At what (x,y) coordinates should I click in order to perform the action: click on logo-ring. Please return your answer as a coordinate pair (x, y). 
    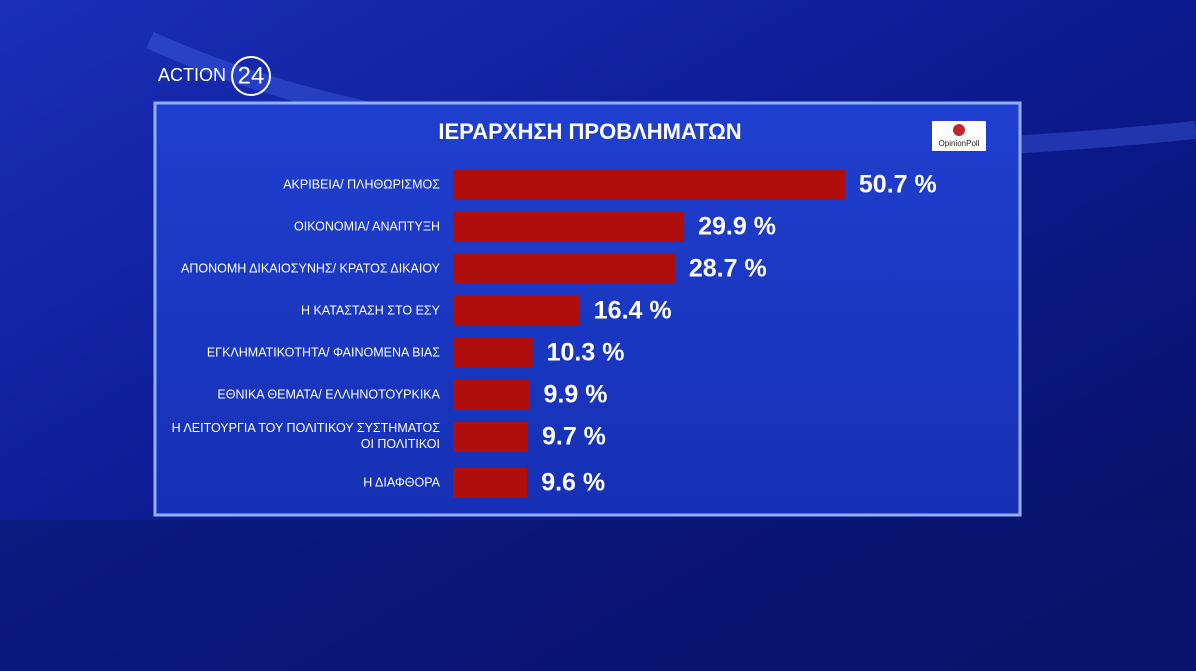
    Looking at the image, I should click on (251, 76).